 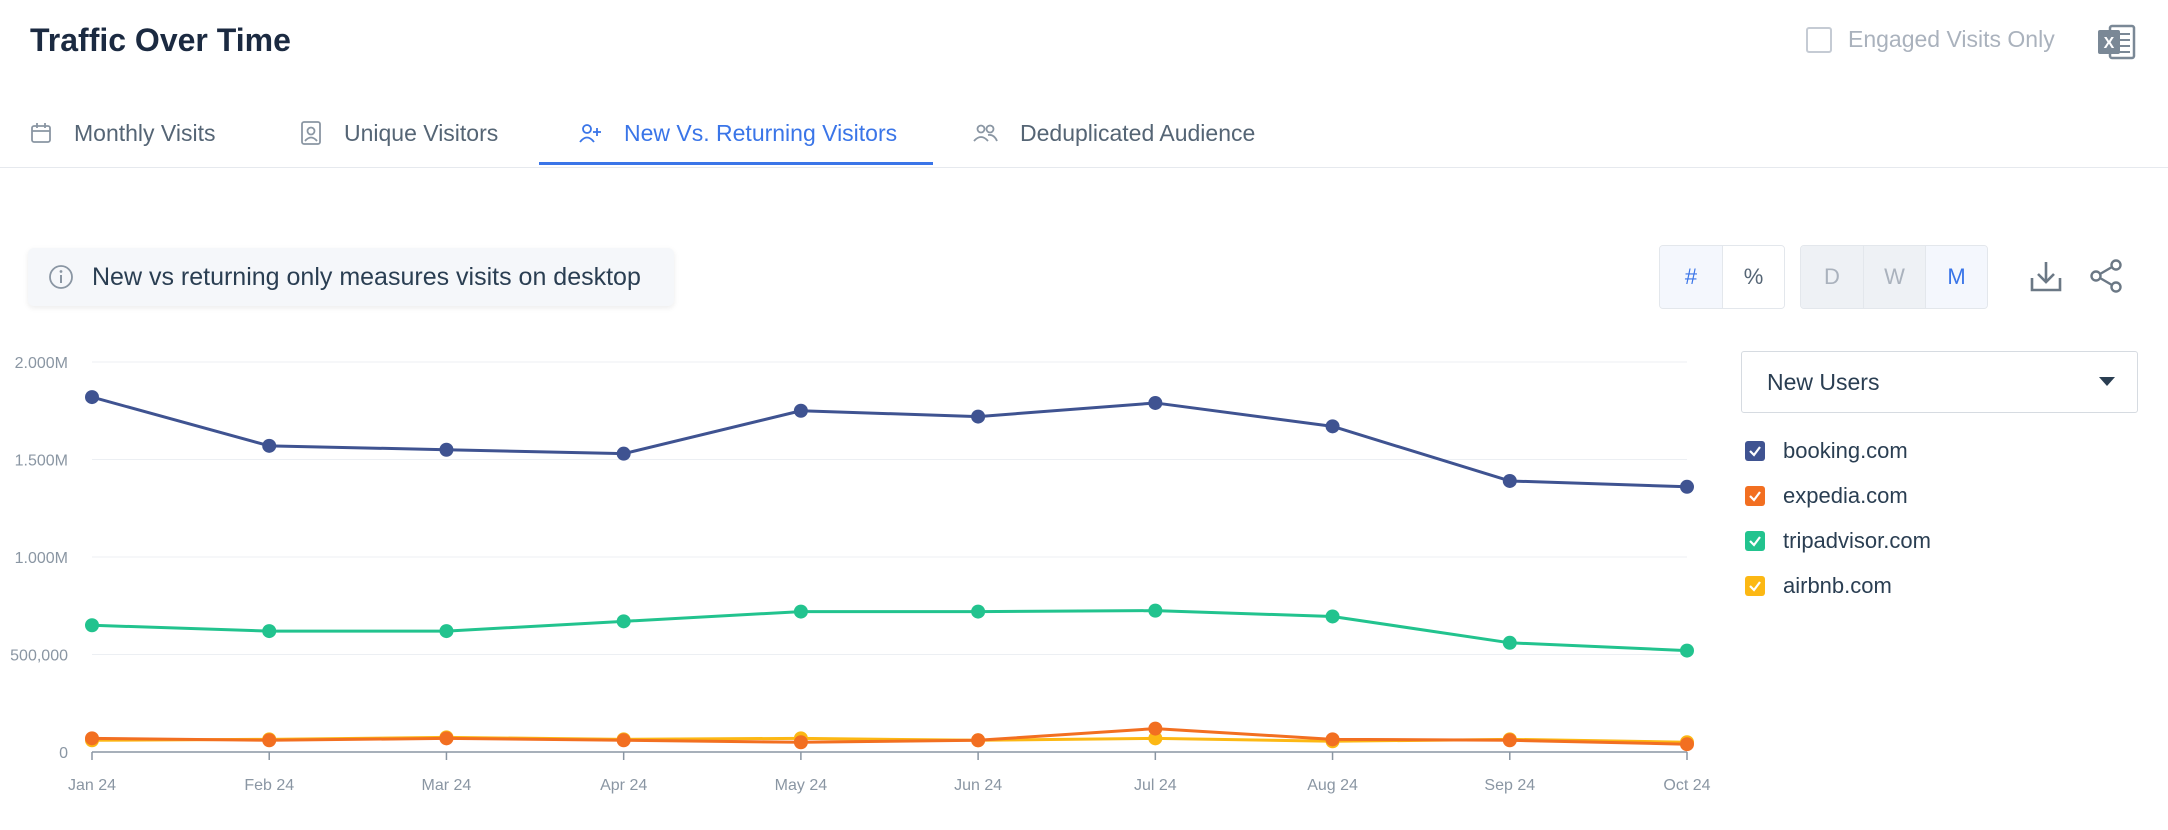 What do you see at coordinates (889, 736) in the screenshot?
I see `series-line-expedia` at bounding box center [889, 736].